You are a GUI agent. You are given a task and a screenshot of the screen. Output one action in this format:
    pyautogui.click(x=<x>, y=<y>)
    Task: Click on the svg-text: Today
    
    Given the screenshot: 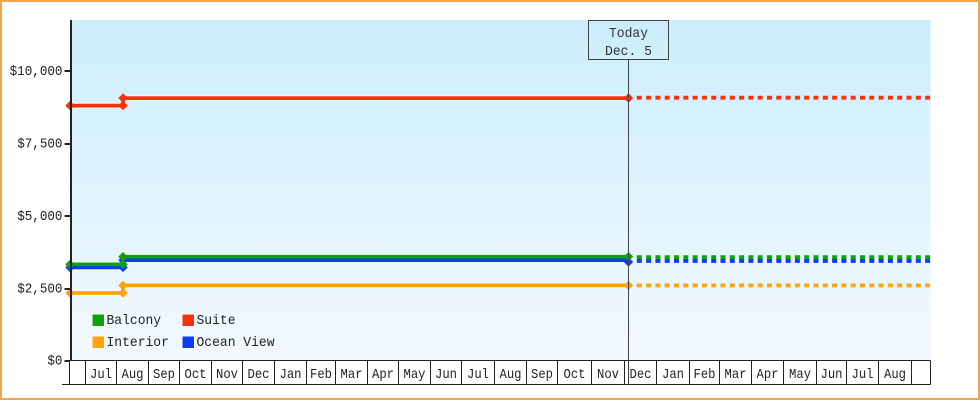 What is the action you would take?
    pyautogui.click(x=628, y=34)
    